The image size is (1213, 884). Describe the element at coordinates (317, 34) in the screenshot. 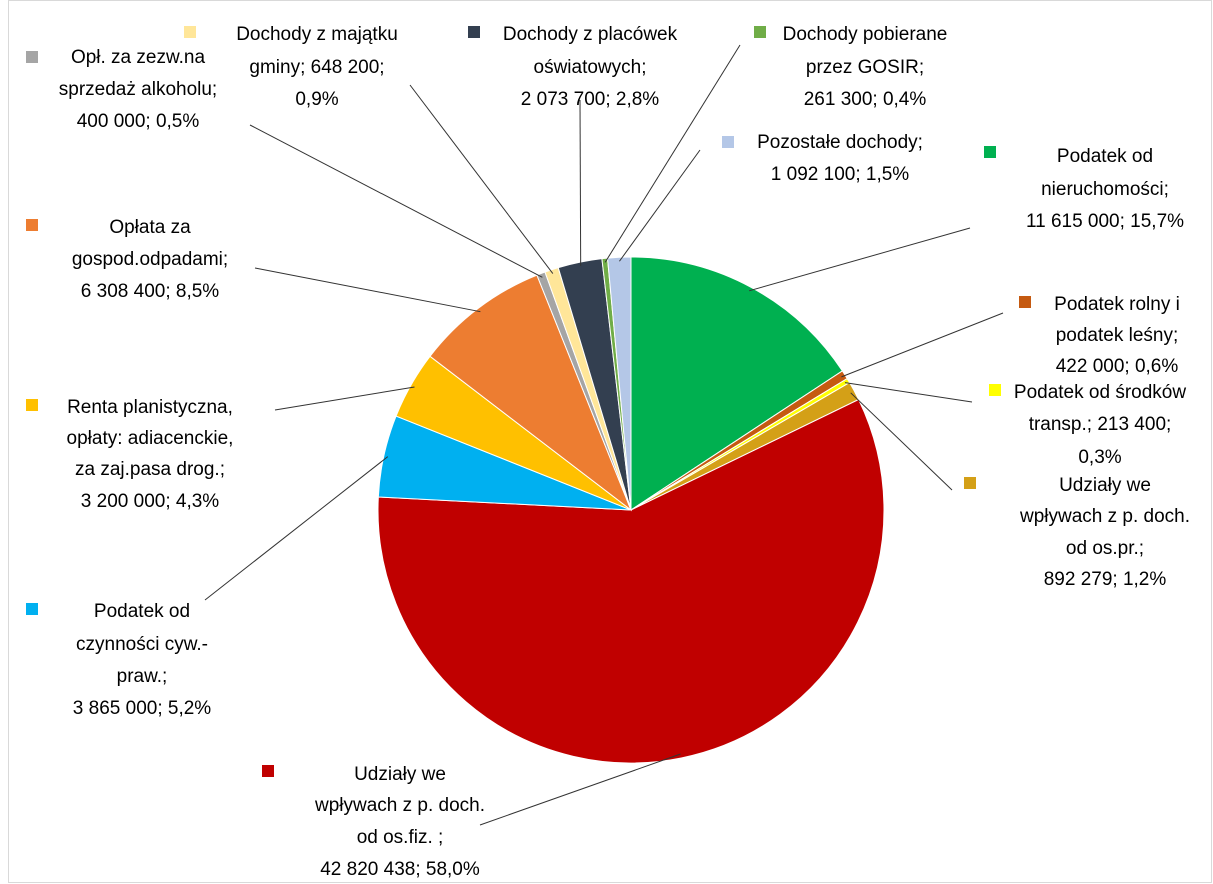

I see `data-label: Dochody z majątku` at that location.